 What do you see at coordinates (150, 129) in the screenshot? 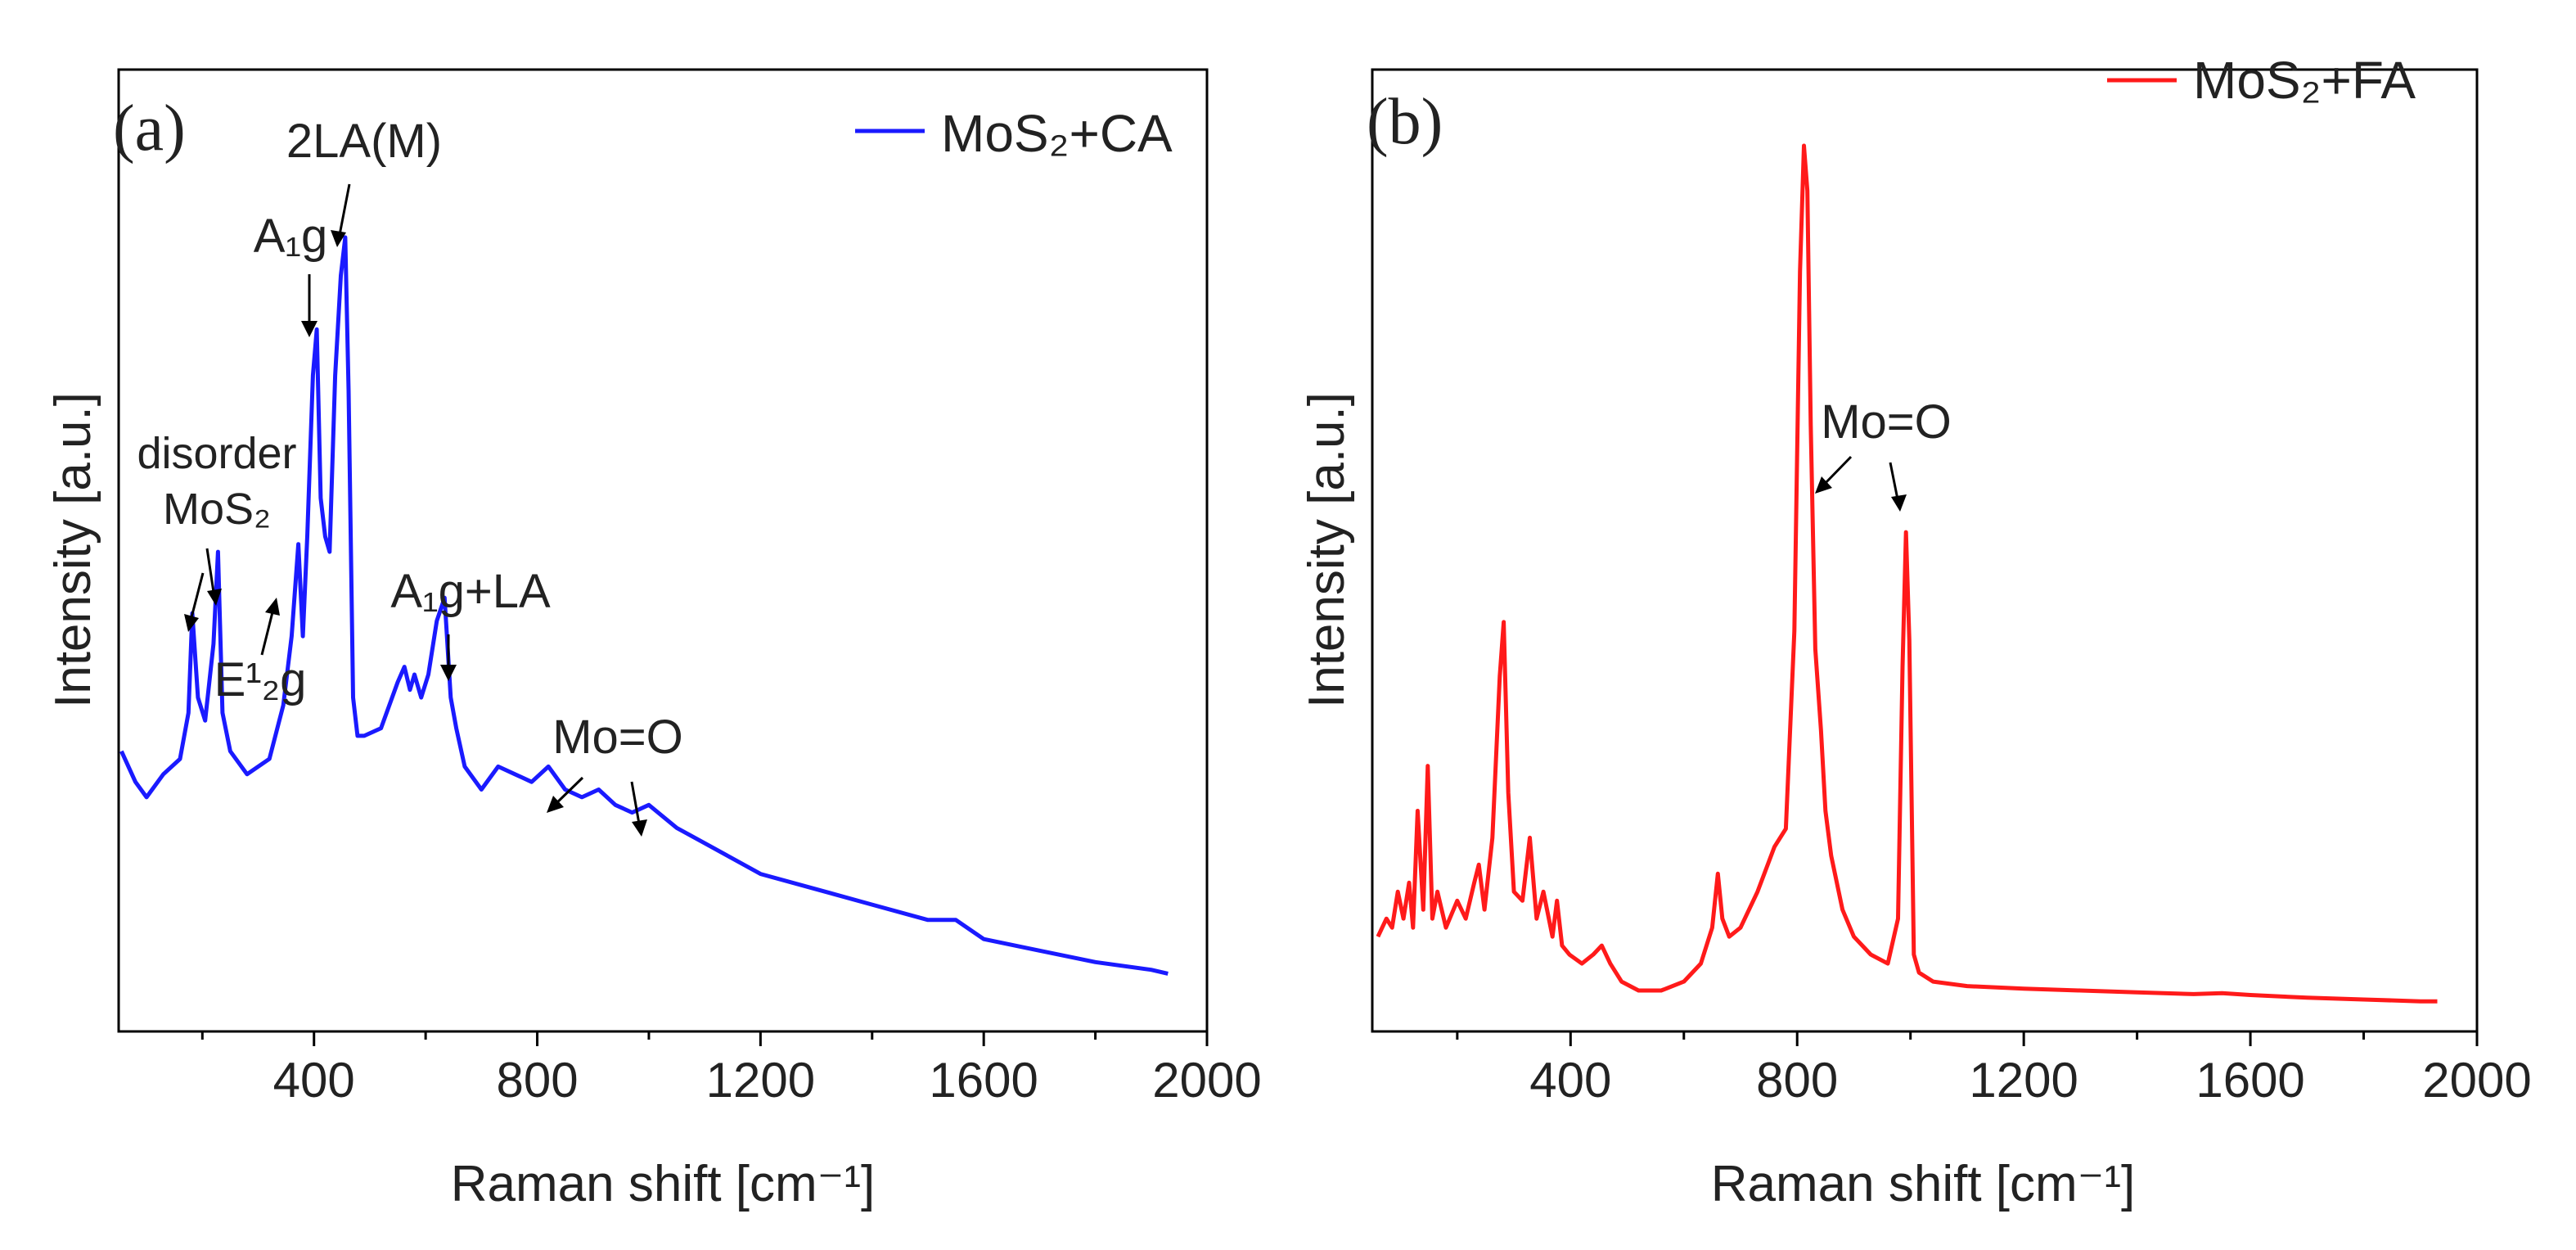
I see `panel-label: (a)` at bounding box center [150, 129].